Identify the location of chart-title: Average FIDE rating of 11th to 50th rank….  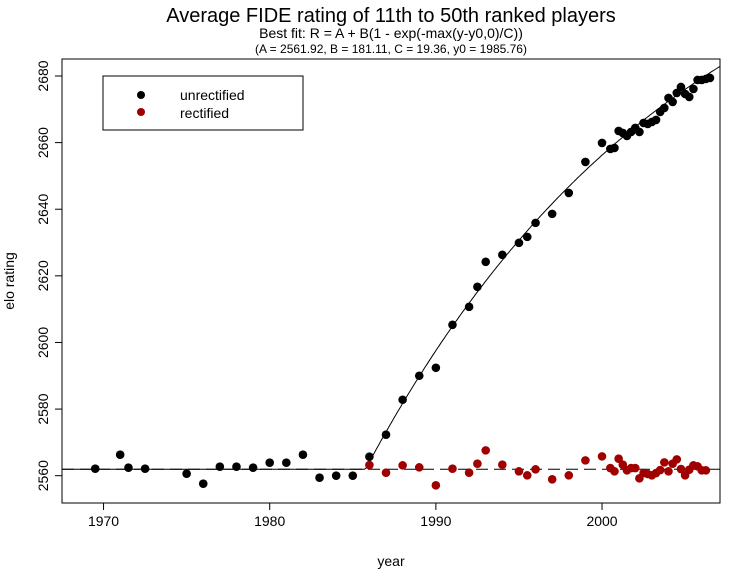
(391, 16).